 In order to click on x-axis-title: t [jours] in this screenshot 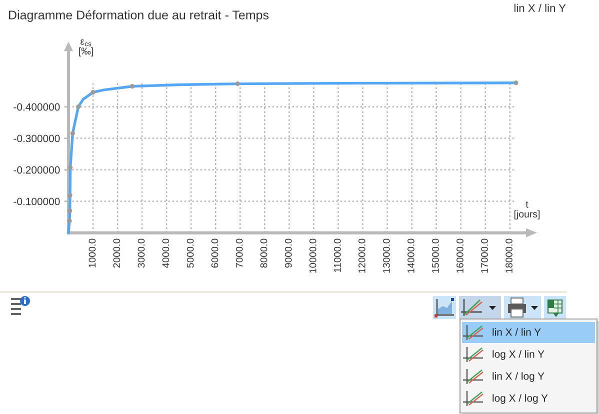, I will do `click(527, 210)`.